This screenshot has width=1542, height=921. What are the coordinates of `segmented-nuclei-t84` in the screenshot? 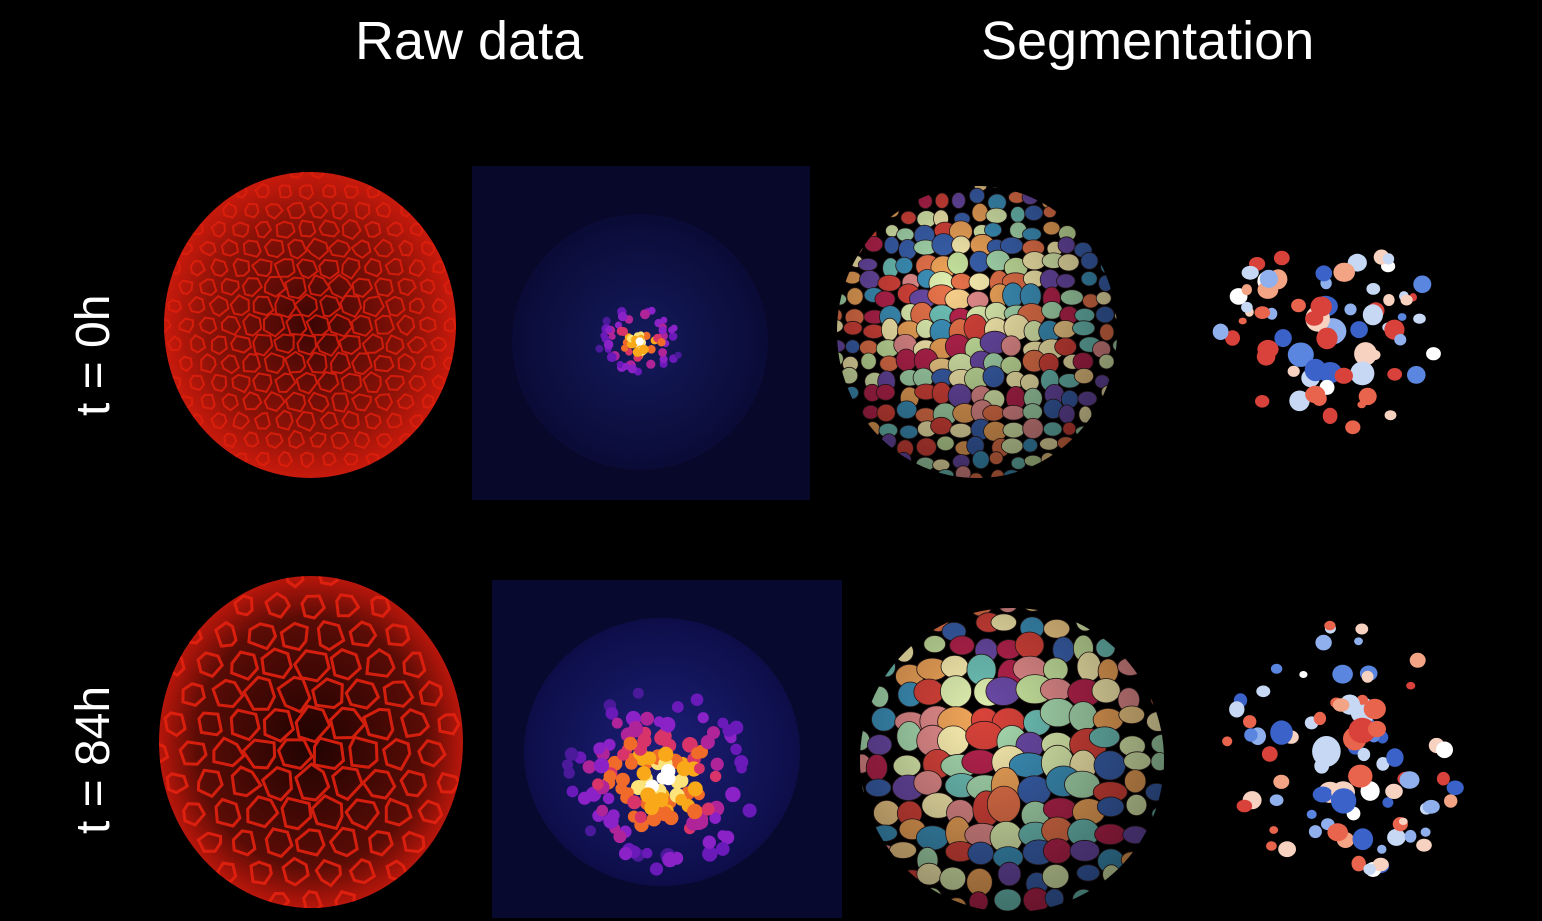 It's located at (1343, 748).